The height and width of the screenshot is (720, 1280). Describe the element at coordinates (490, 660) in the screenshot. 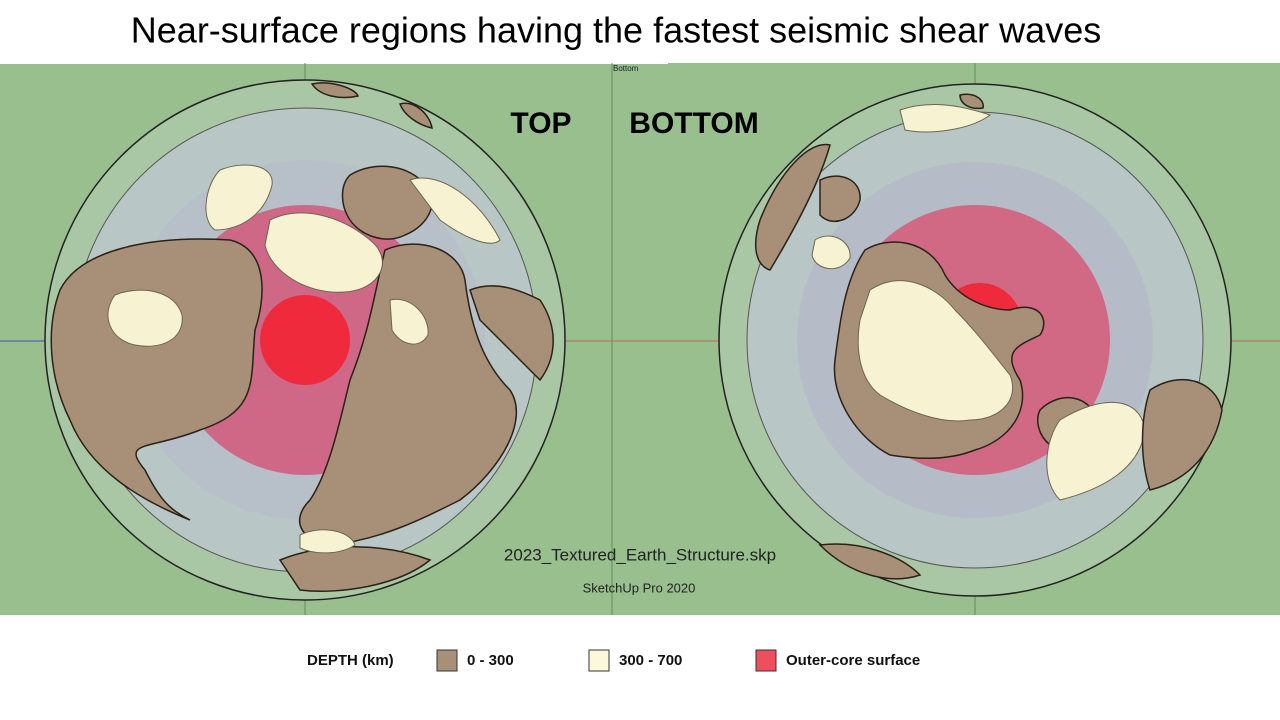

I see `legend-label: 0 - 300` at that location.